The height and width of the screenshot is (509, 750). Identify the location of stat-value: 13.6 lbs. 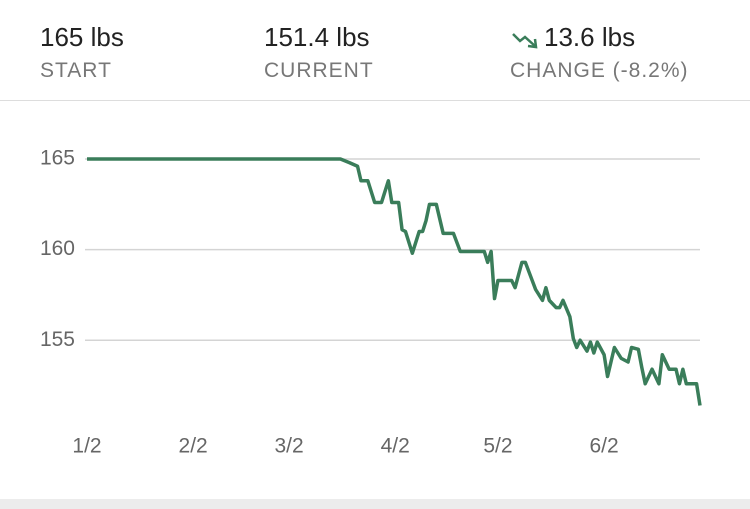
(590, 37).